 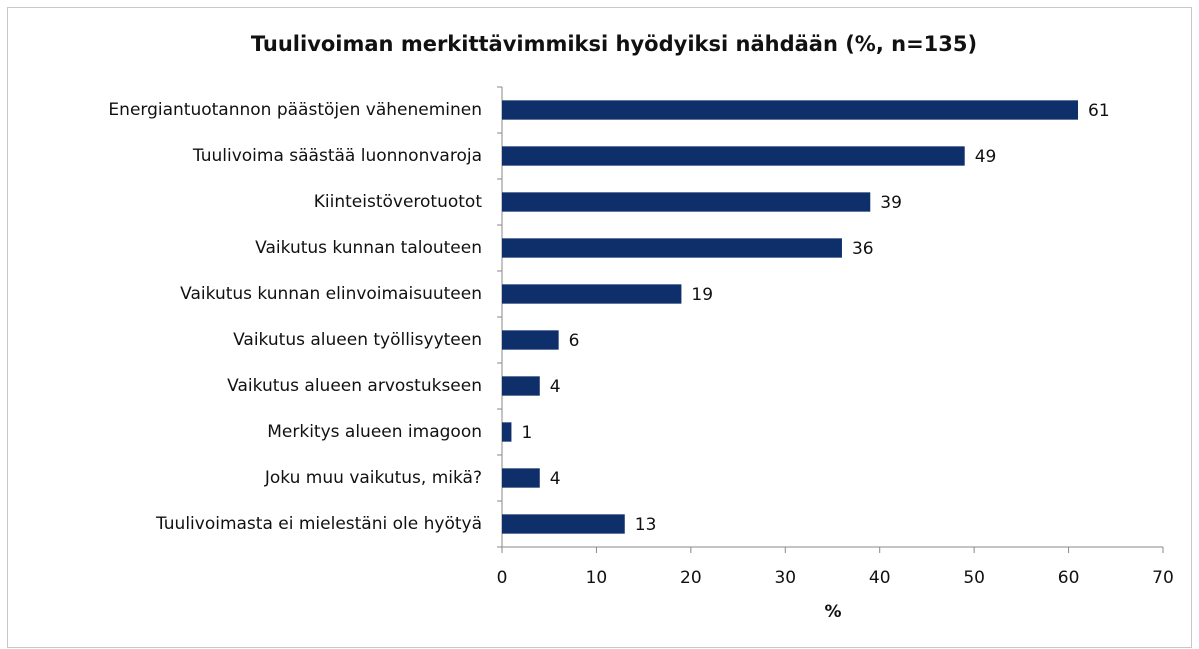 What do you see at coordinates (974, 578) in the screenshot?
I see `x-tick-label: 50` at bounding box center [974, 578].